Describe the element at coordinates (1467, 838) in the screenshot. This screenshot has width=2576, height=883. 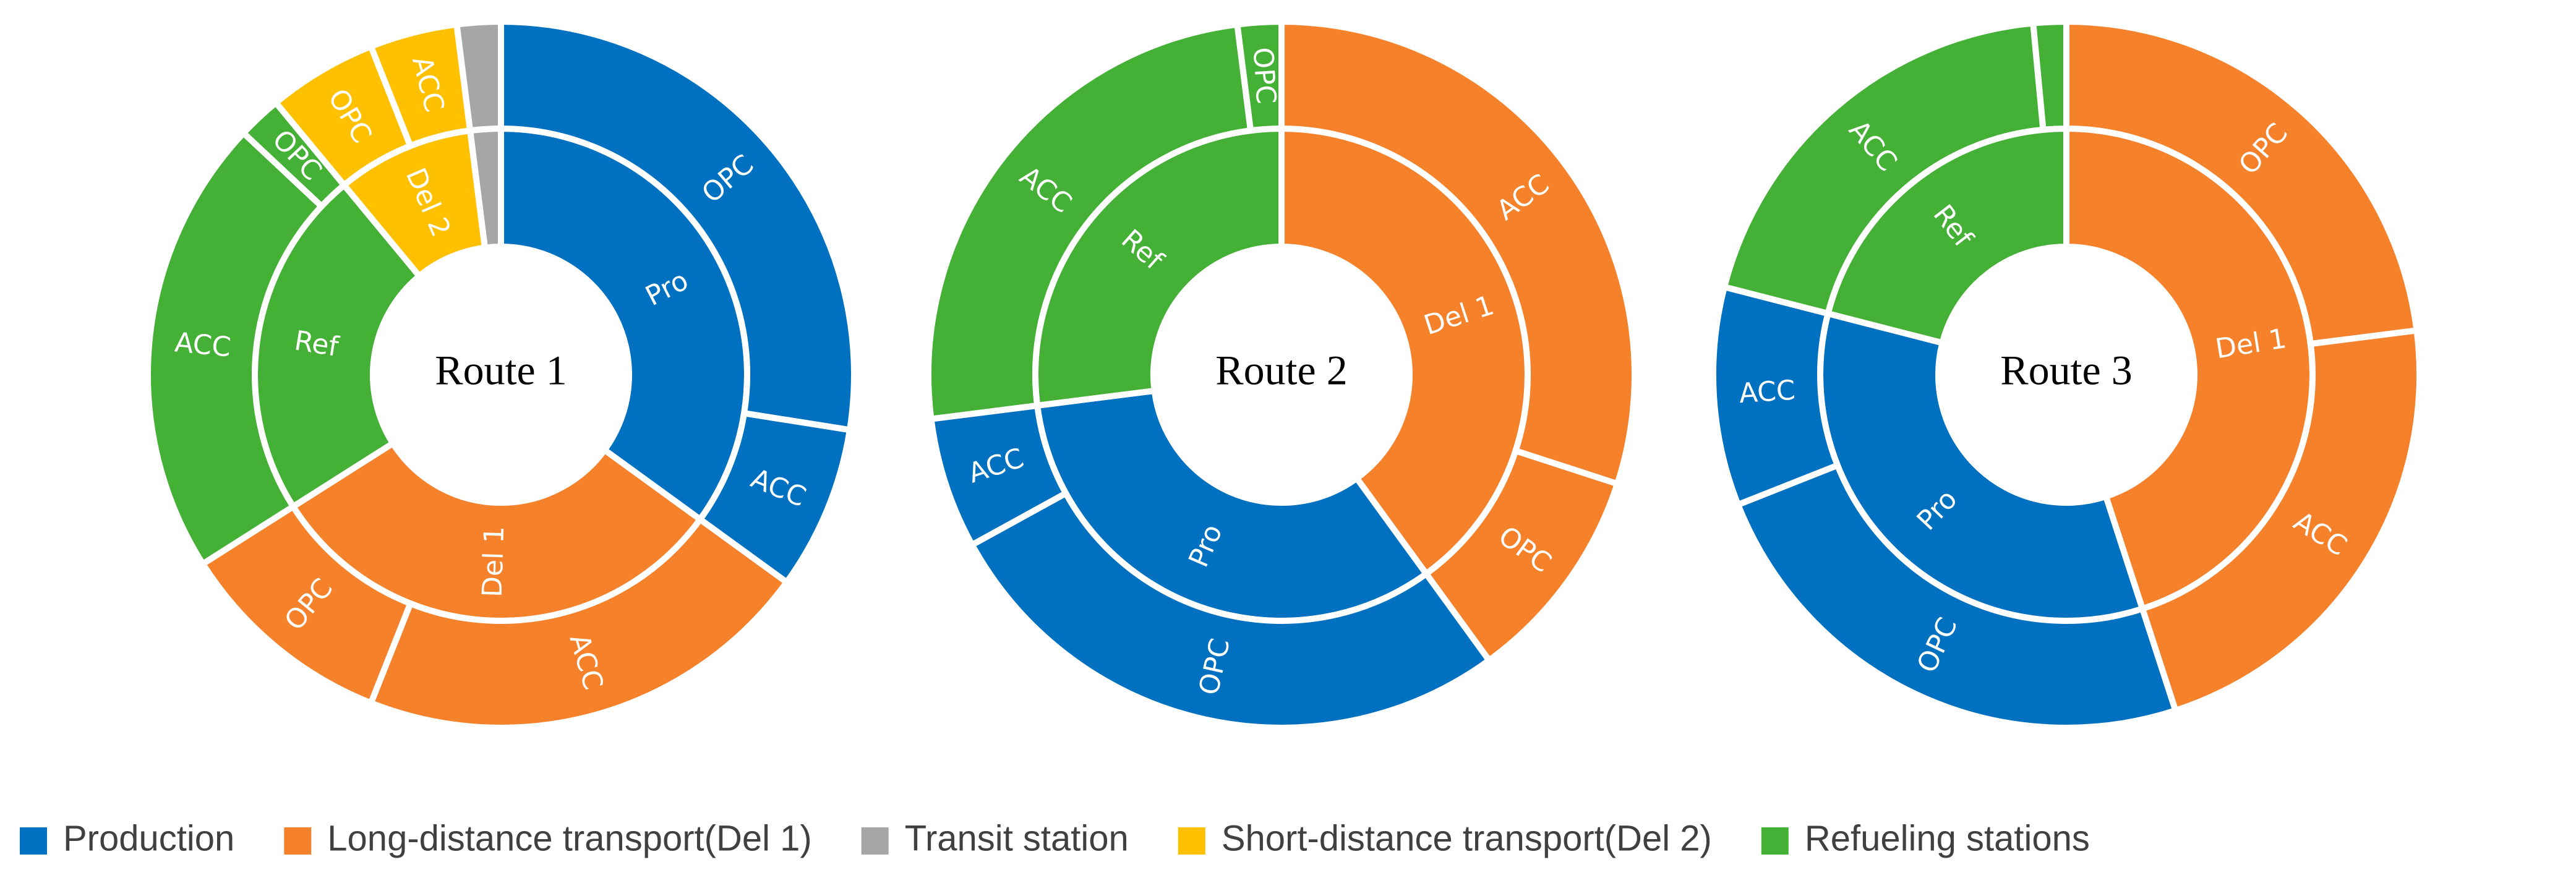
I see `legend-label: Short-distance transport(Del 2)` at that location.